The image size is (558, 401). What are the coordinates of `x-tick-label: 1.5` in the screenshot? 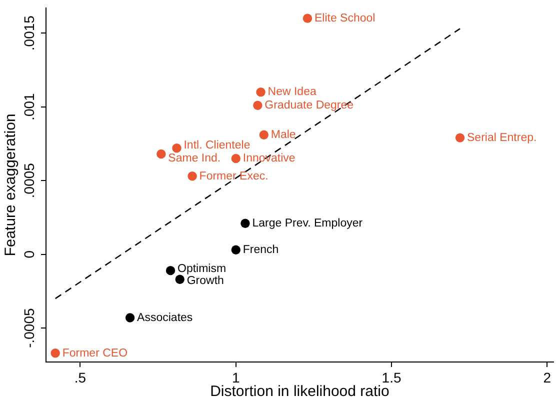 It's located at (392, 377).